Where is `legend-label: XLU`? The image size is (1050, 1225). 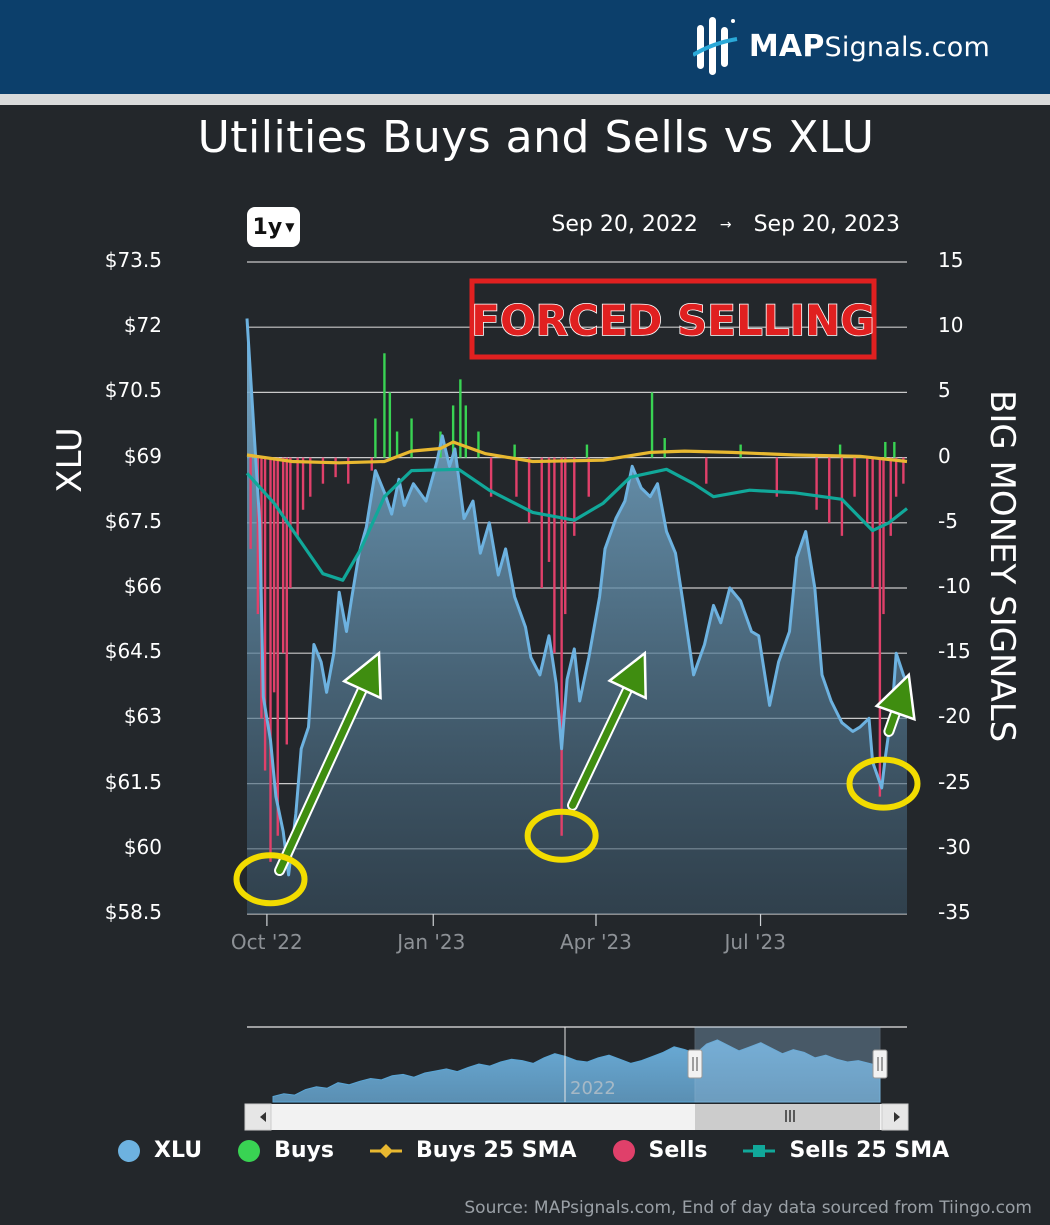 legend-label: XLU is located at coordinates (178, 1150).